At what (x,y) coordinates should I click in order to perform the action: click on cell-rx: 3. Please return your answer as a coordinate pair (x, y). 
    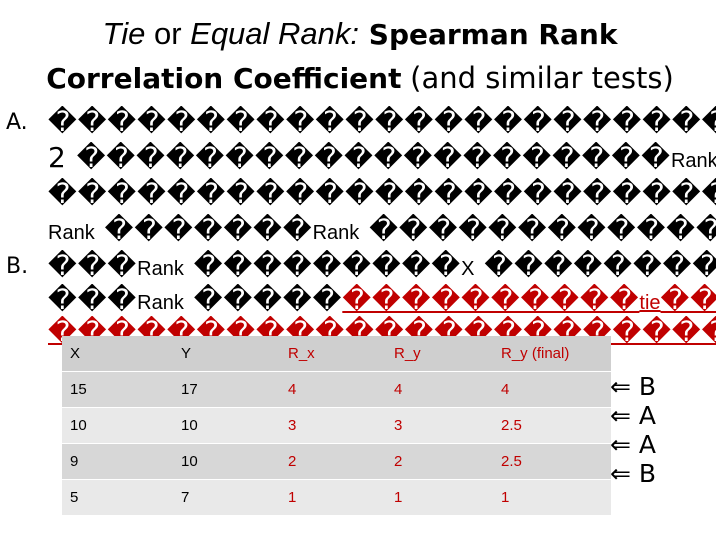
    Looking at the image, I should click on (333, 425).